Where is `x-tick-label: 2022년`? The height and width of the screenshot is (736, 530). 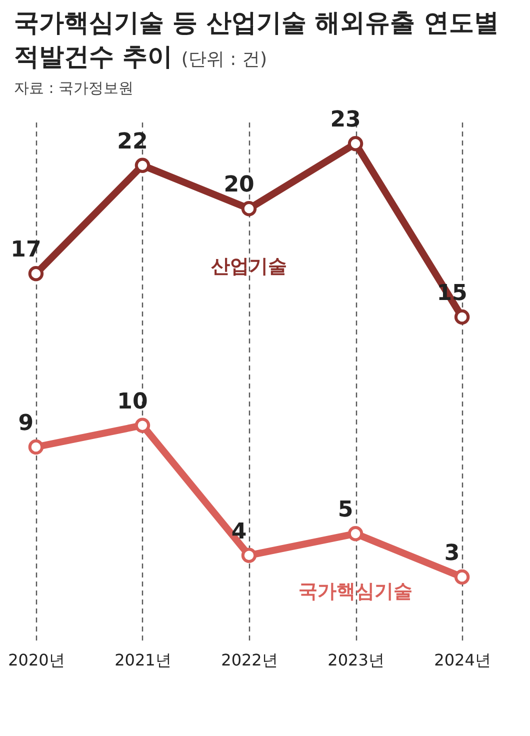 x-tick-label: 2022년 is located at coordinates (249, 660).